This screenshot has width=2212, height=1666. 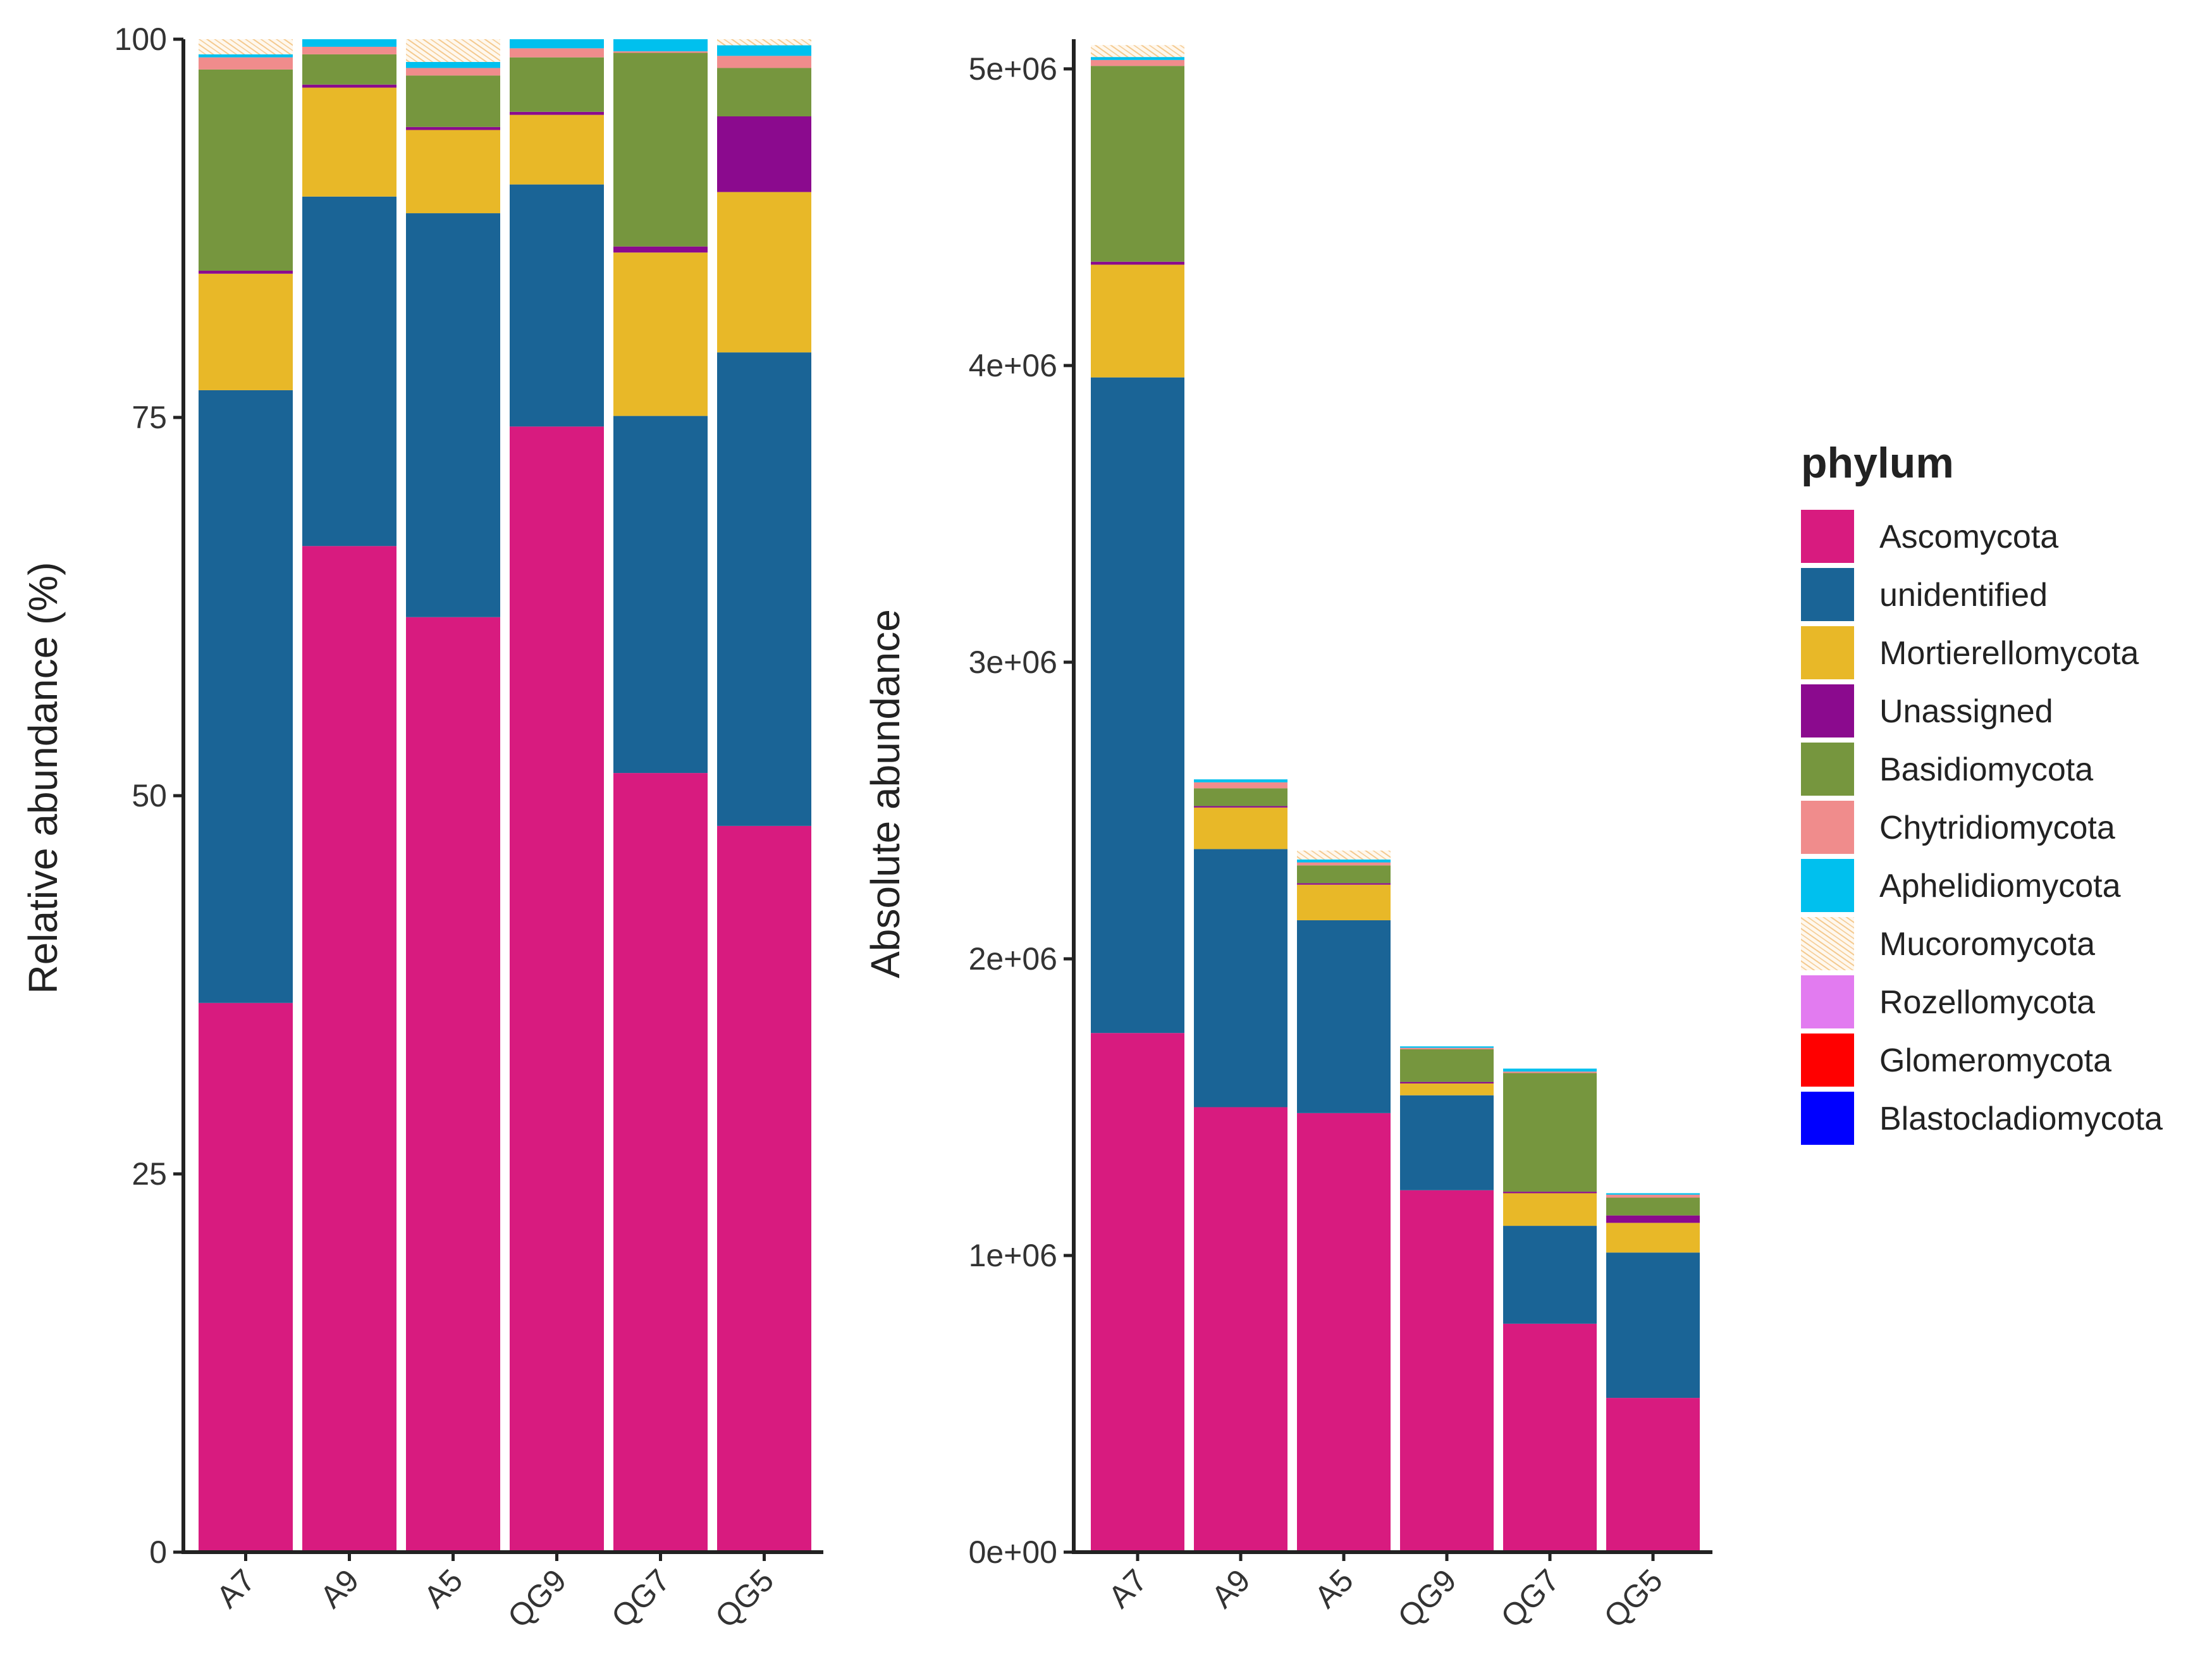 What do you see at coordinates (557, 989) in the screenshot?
I see `left-segment-qg9-ascomycota` at bounding box center [557, 989].